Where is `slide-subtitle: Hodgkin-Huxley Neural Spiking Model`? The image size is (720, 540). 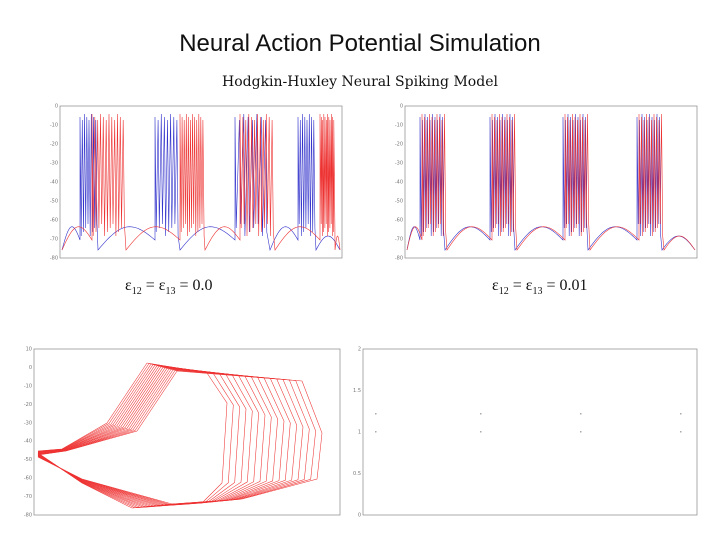
slide-subtitle: Hodgkin-Huxley Neural Spiking Model is located at coordinates (360, 82).